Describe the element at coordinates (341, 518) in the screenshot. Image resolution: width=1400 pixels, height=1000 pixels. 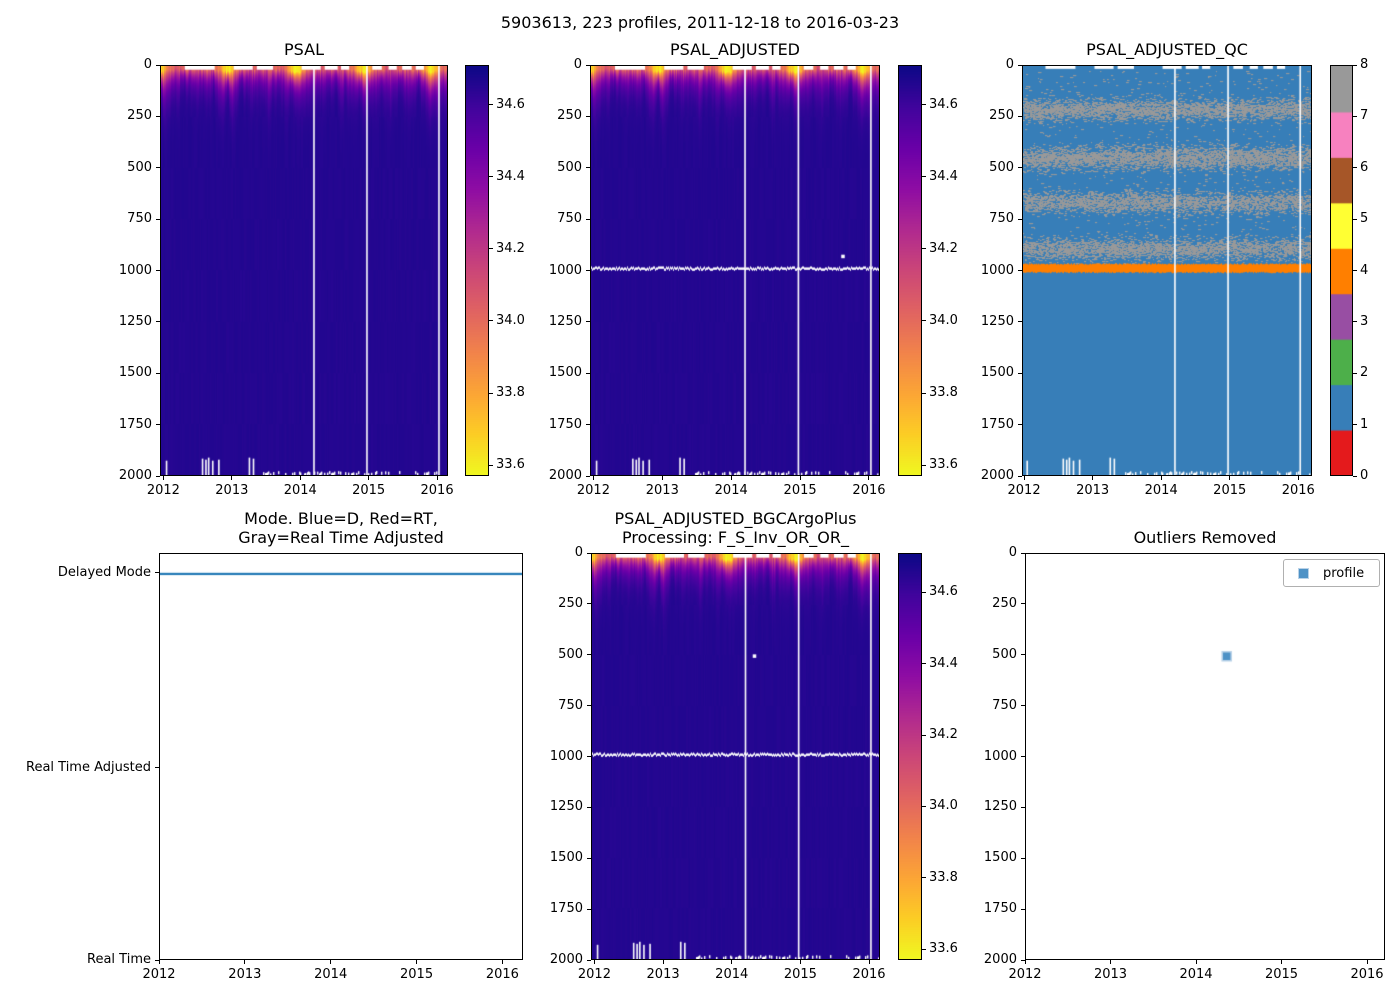
I see `panel-mode-title-line1: Mode. Blue=D, Red=RT,` at that location.